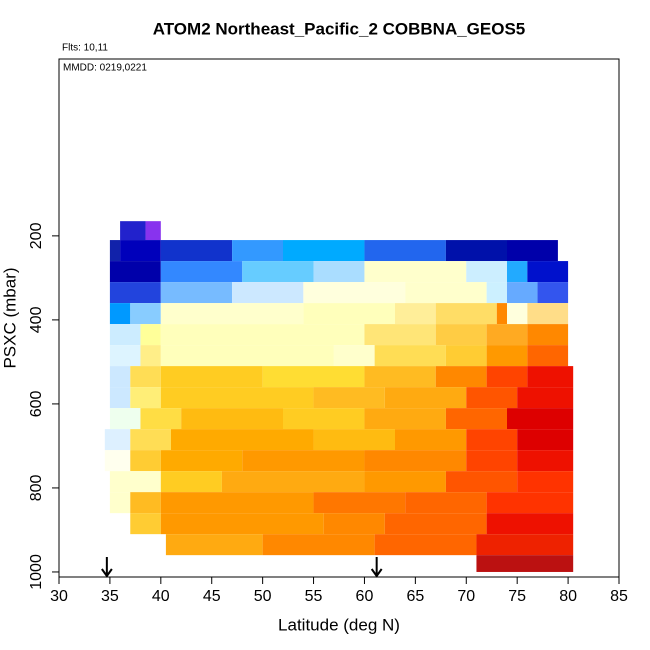  Describe the element at coordinates (568, 596) in the screenshot. I see `x-tick-label: 80` at that location.